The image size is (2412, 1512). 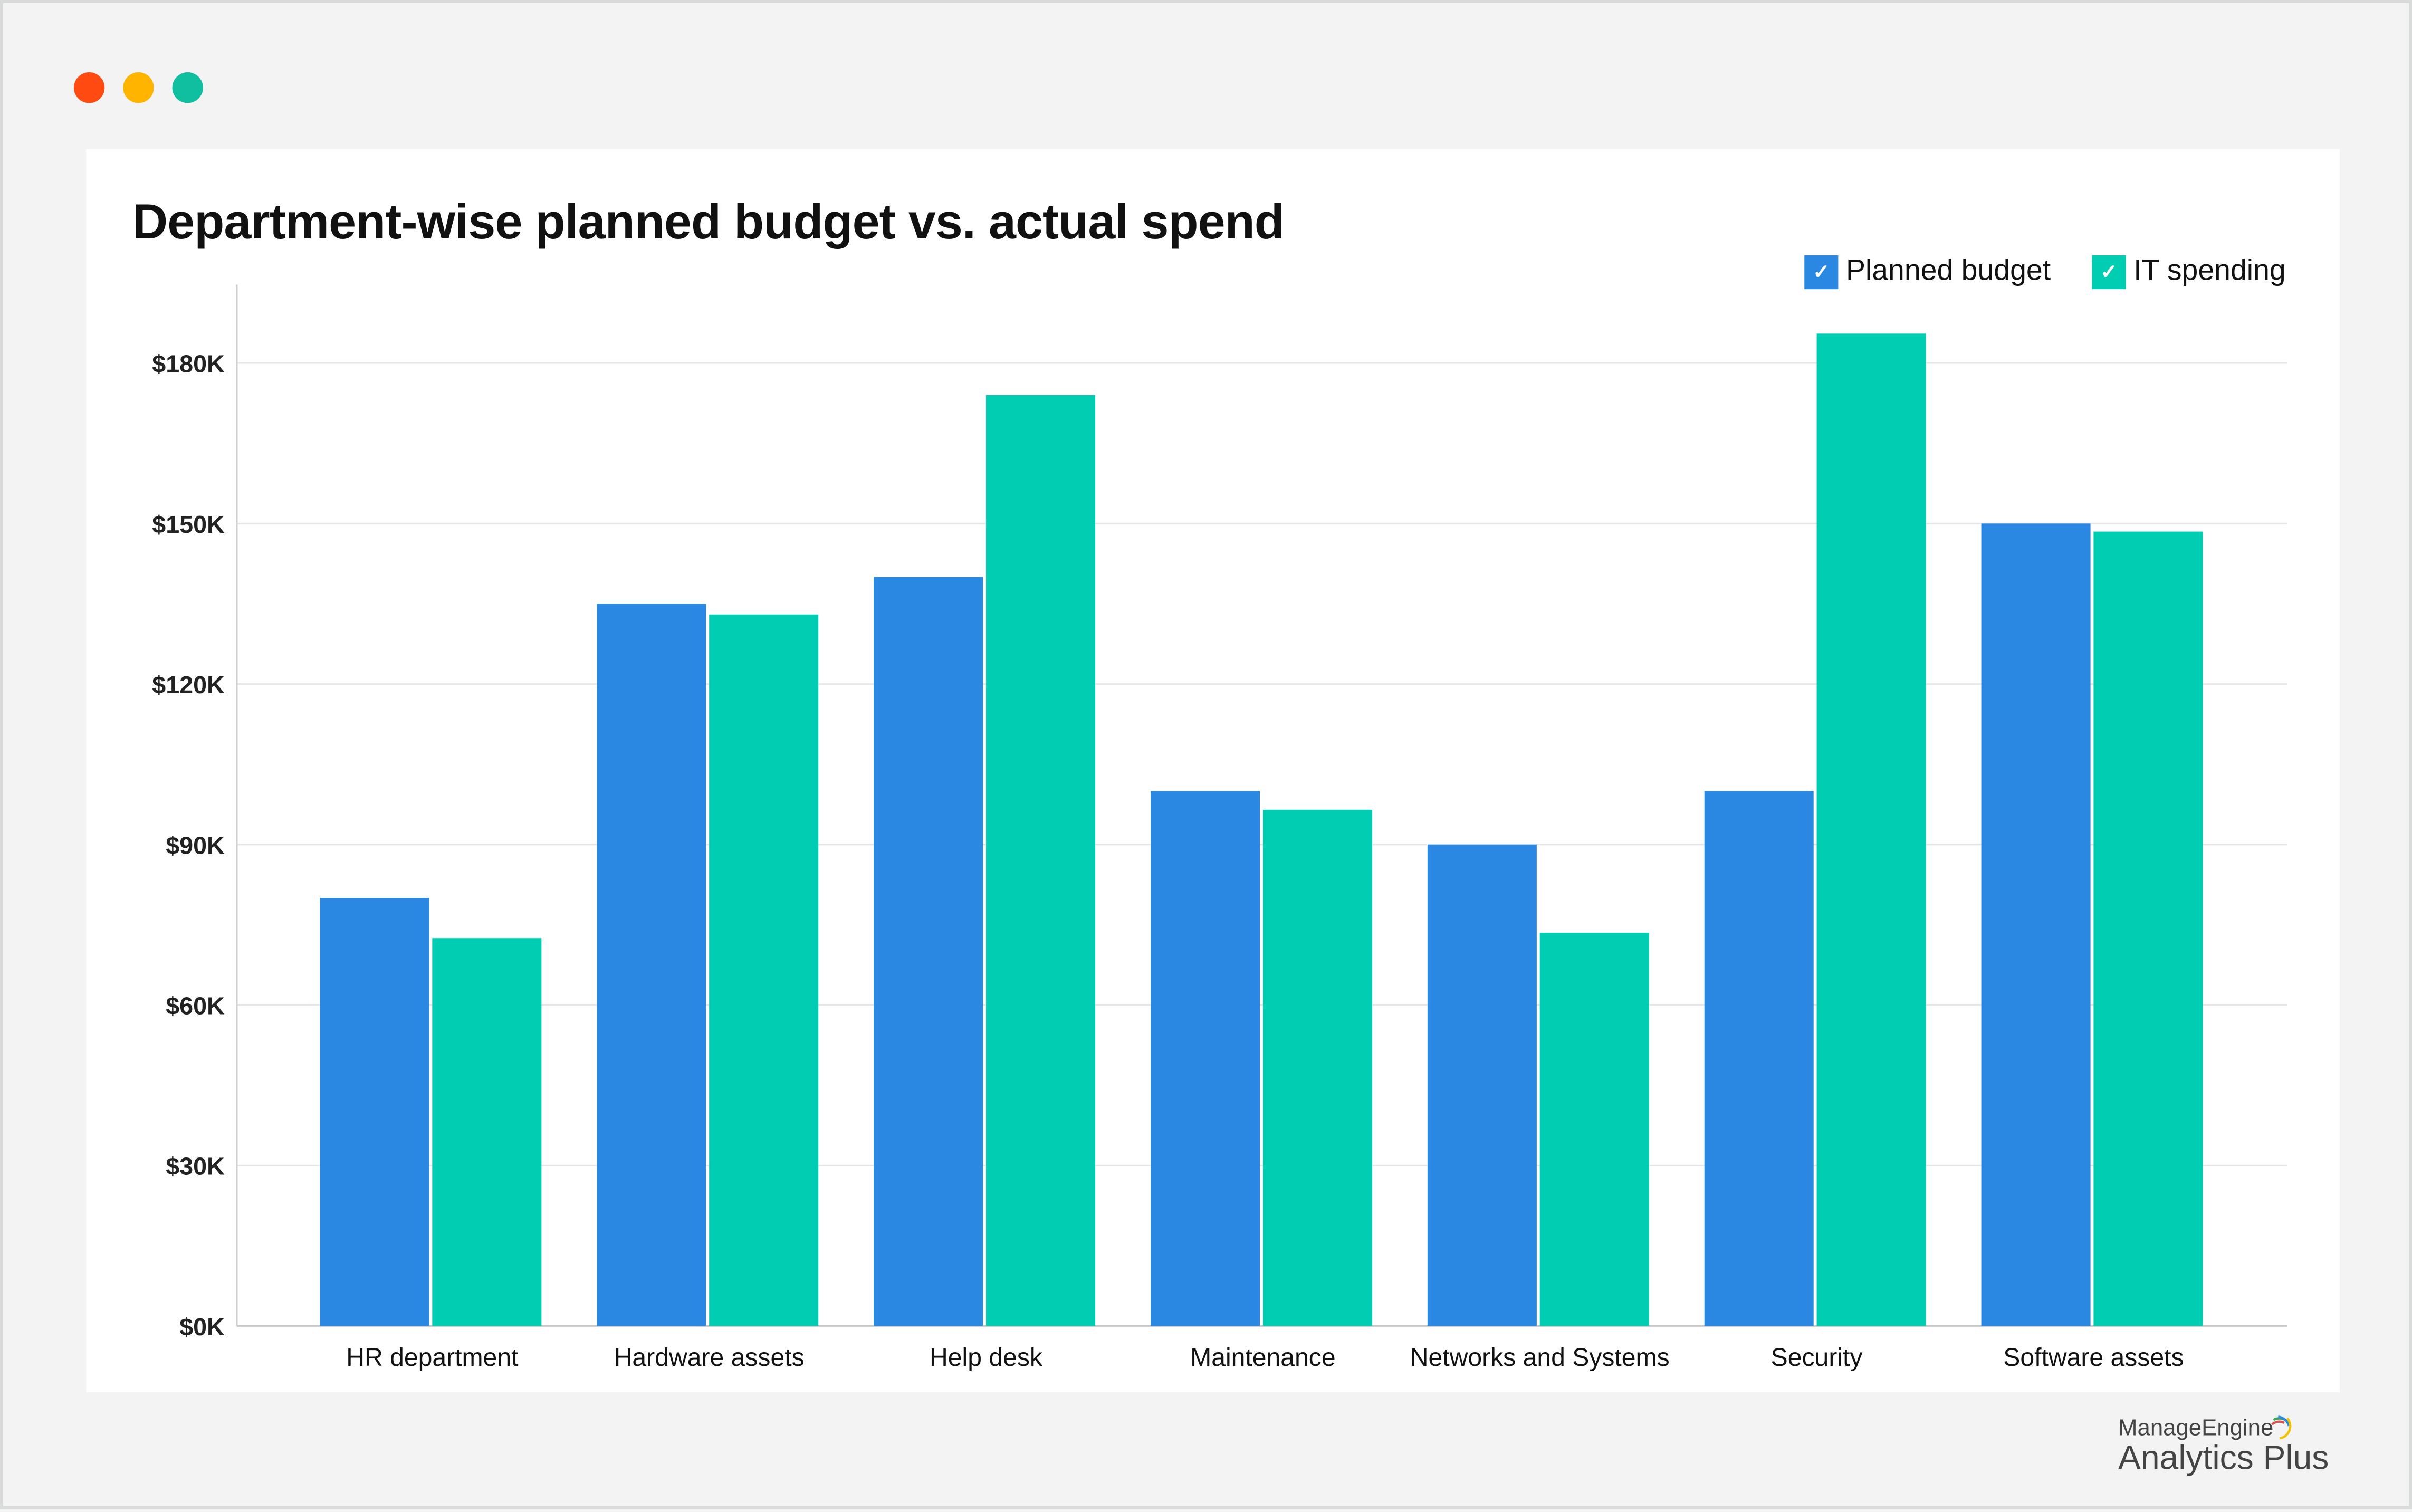 What do you see at coordinates (2093, 1358) in the screenshot?
I see `x-tick-label: Software assets` at bounding box center [2093, 1358].